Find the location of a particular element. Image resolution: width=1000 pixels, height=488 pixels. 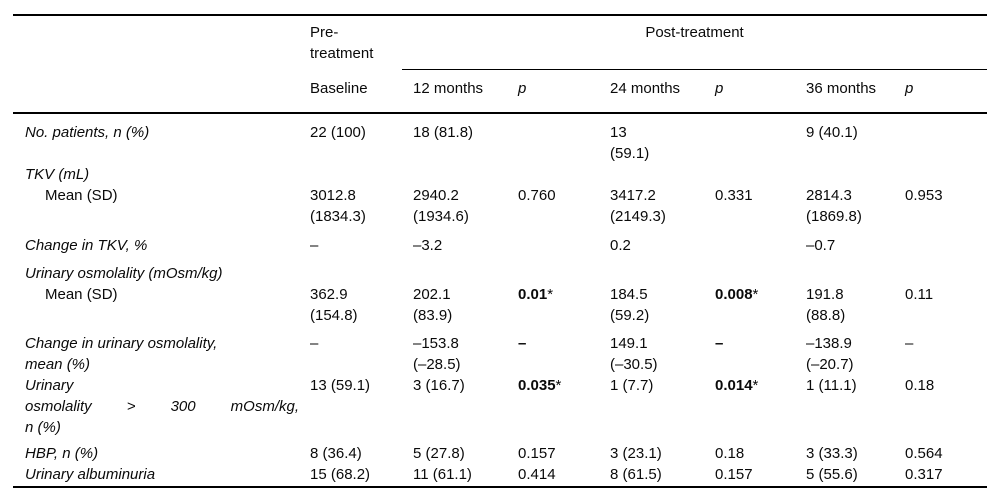

cell-24m: 8 (61.5) is located at coordinates (651, 476).